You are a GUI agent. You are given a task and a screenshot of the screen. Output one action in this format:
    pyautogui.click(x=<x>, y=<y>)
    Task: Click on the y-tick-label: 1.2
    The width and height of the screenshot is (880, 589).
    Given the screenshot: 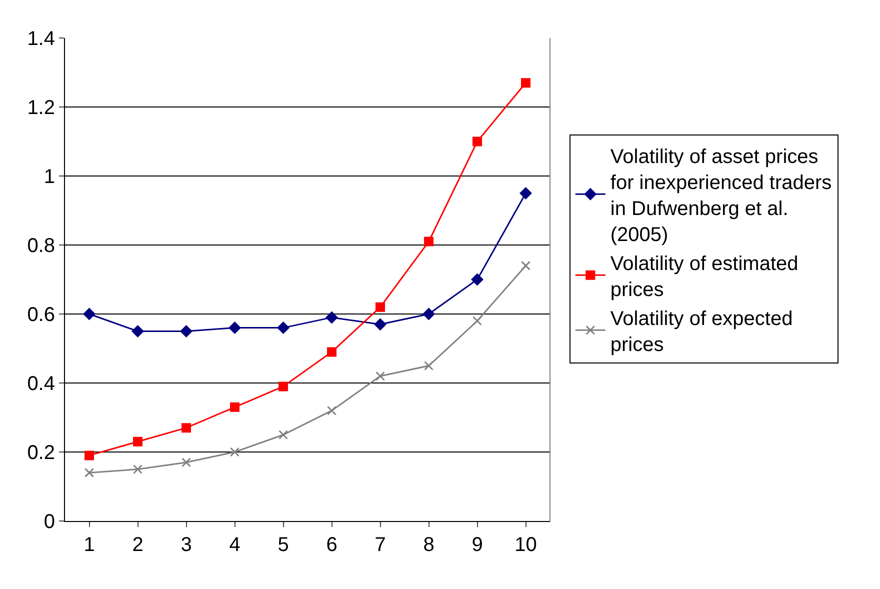 What is the action you would take?
    pyautogui.click(x=41, y=108)
    